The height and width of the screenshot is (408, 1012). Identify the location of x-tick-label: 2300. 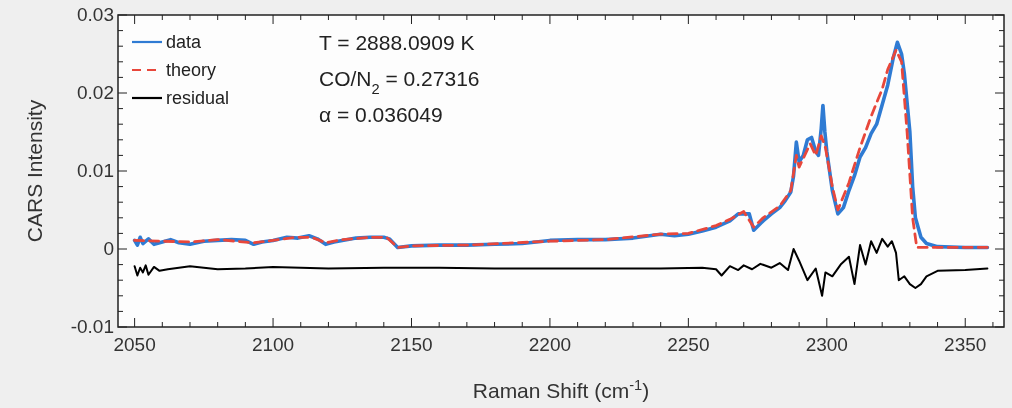
(826, 344).